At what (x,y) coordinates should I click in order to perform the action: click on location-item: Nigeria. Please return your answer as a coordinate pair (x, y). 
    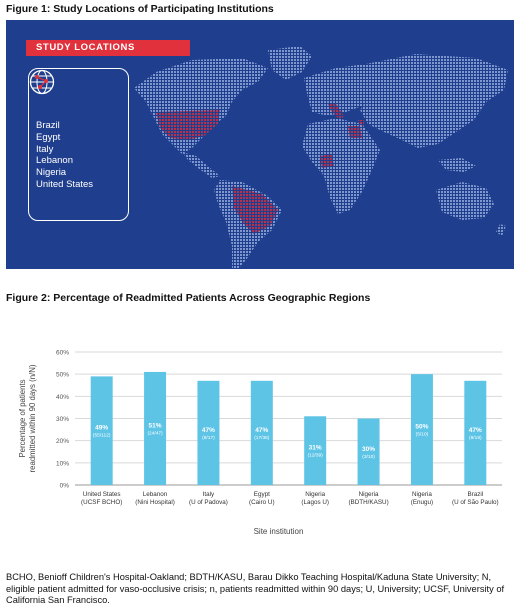
    Looking at the image, I should click on (51, 173).